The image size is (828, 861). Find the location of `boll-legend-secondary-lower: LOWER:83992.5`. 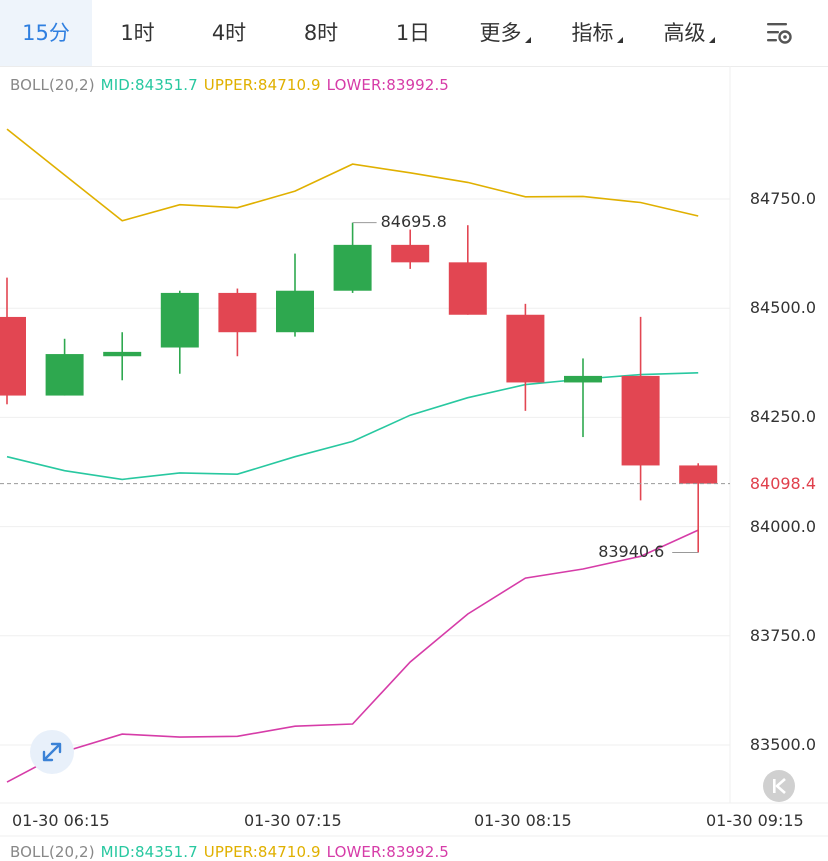

boll-legend-secondary-lower: LOWER:83992.5 is located at coordinates (387, 852).